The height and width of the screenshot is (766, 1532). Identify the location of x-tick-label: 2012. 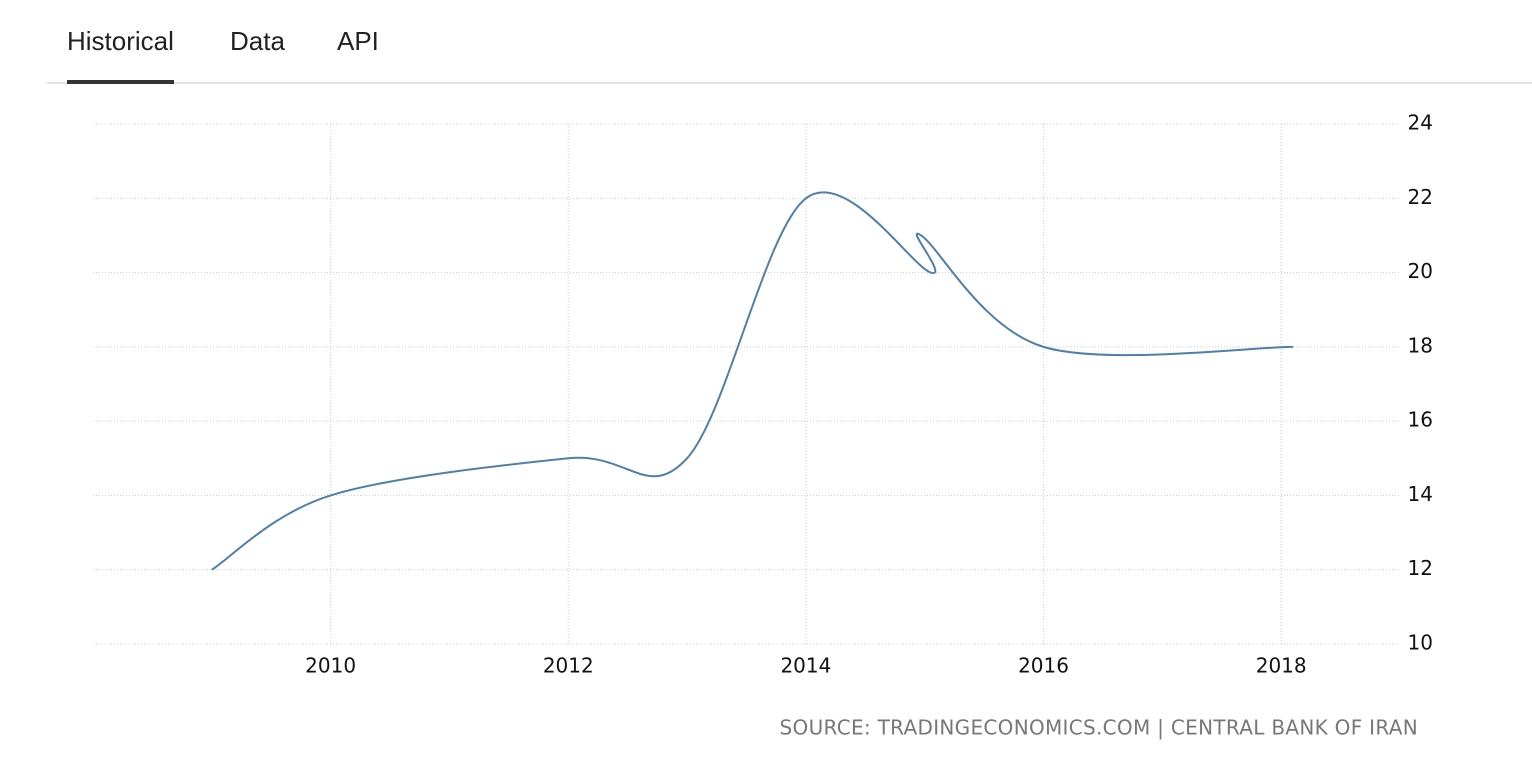
(568, 666).